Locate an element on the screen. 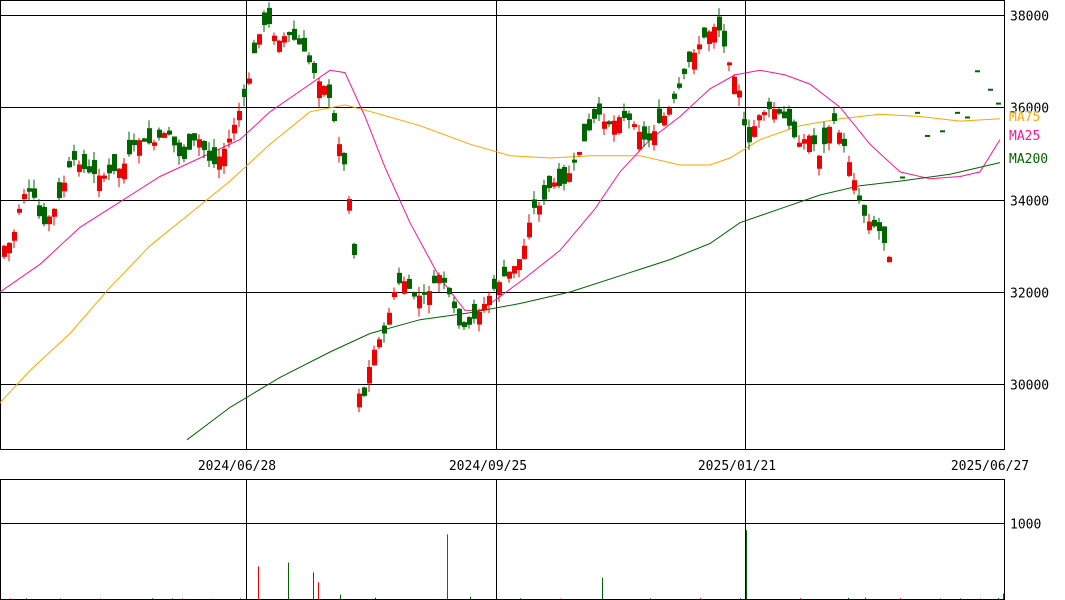 The height and width of the screenshot is (600, 1065). y-tick-label: 34000 is located at coordinates (1029, 202).